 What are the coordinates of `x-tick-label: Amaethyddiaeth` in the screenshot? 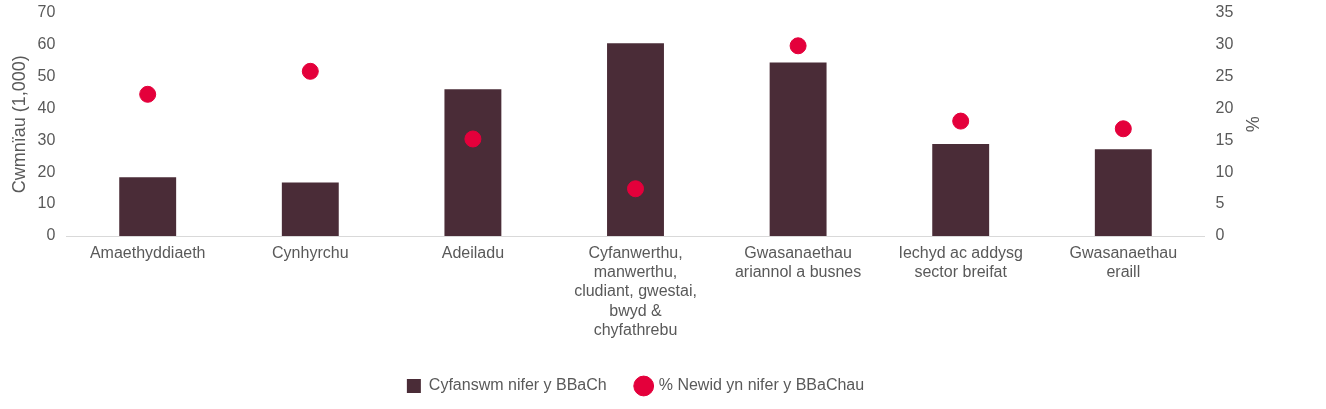 It's located at (147, 253).